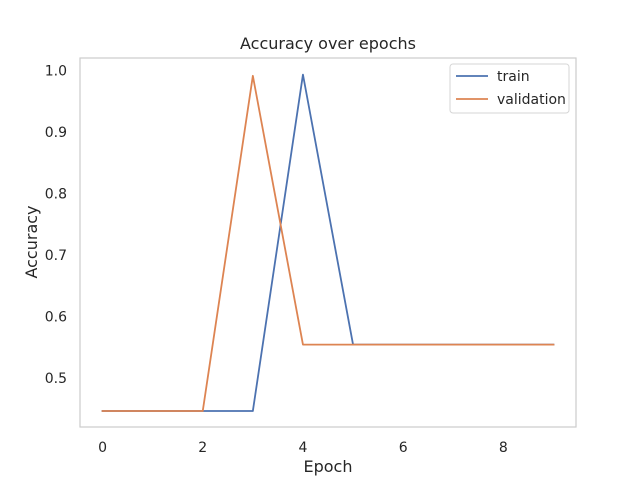 The image size is (640, 480). What do you see at coordinates (509, 88) in the screenshot?
I see `legend: train validation` at bounding box center [509, 88].